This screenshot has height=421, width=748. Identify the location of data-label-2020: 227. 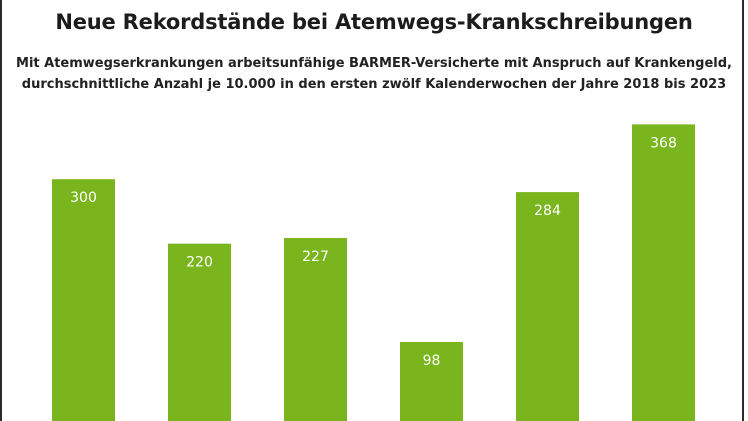
(315, 257).